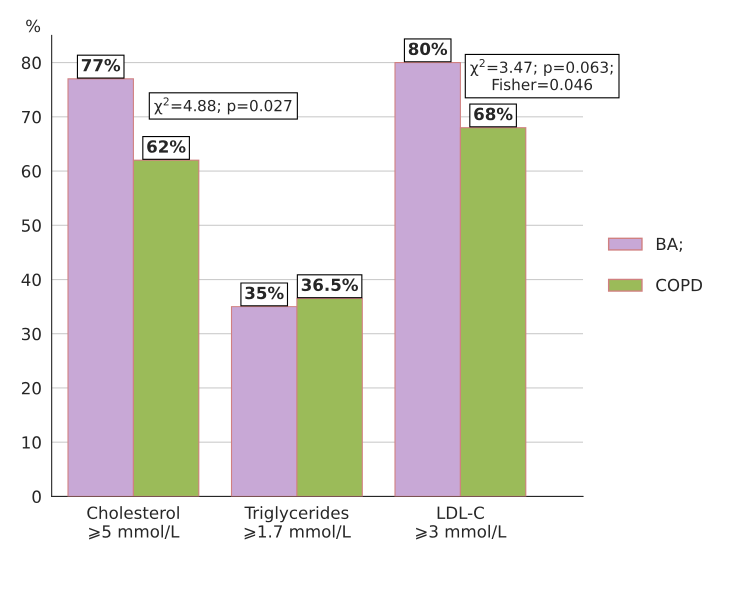  Describe the element at coordinates (493, 114) in the screenshot. I see `data-label: 68%` at that location.